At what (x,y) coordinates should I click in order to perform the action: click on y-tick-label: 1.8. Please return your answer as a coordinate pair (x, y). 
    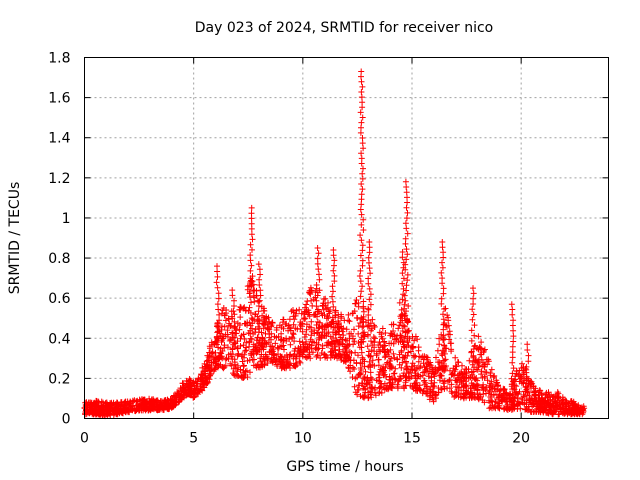
    Looking at the image, I should click on (59, 59).